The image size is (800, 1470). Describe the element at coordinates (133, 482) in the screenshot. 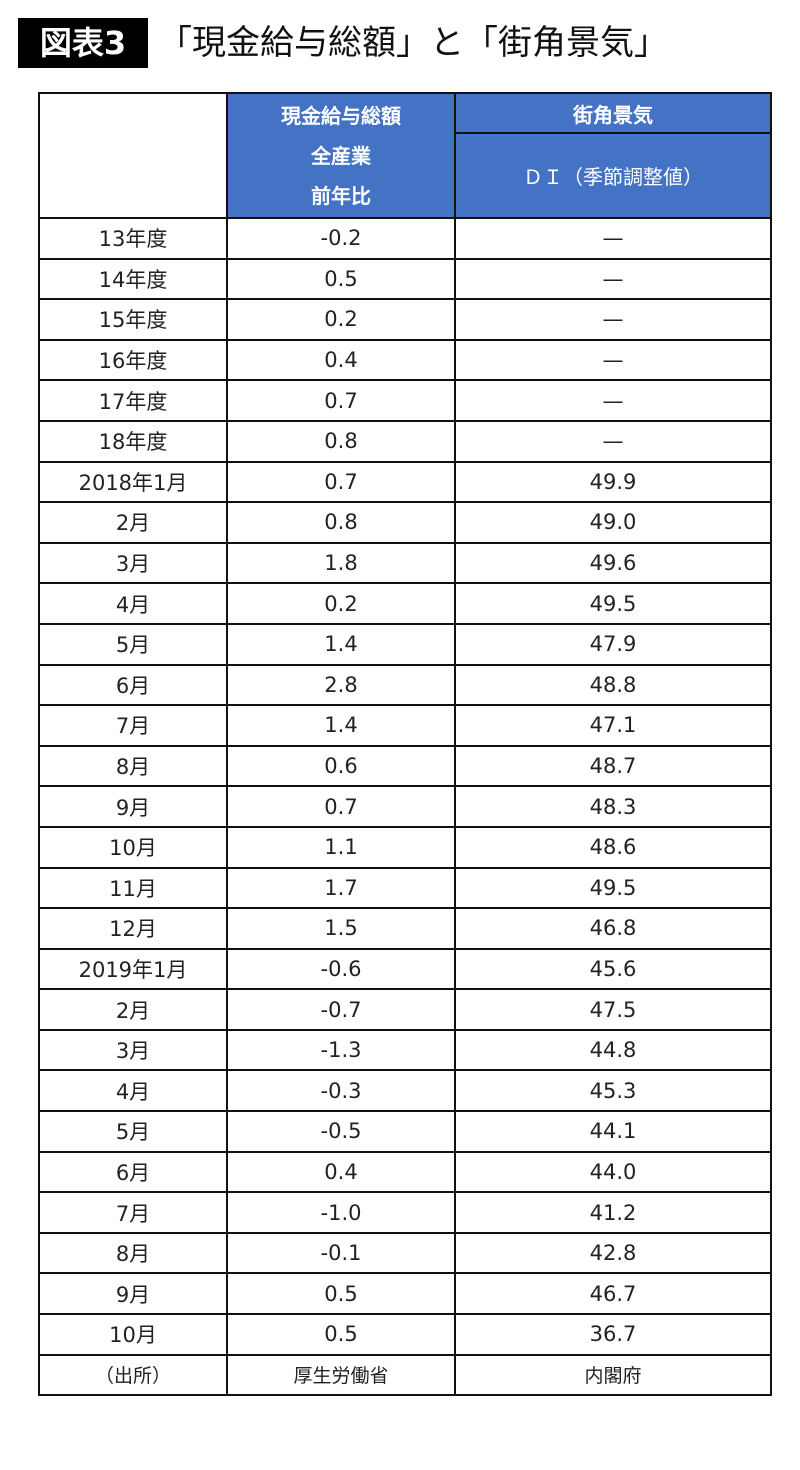

I see `cell-period: 2018年1月` at that location.